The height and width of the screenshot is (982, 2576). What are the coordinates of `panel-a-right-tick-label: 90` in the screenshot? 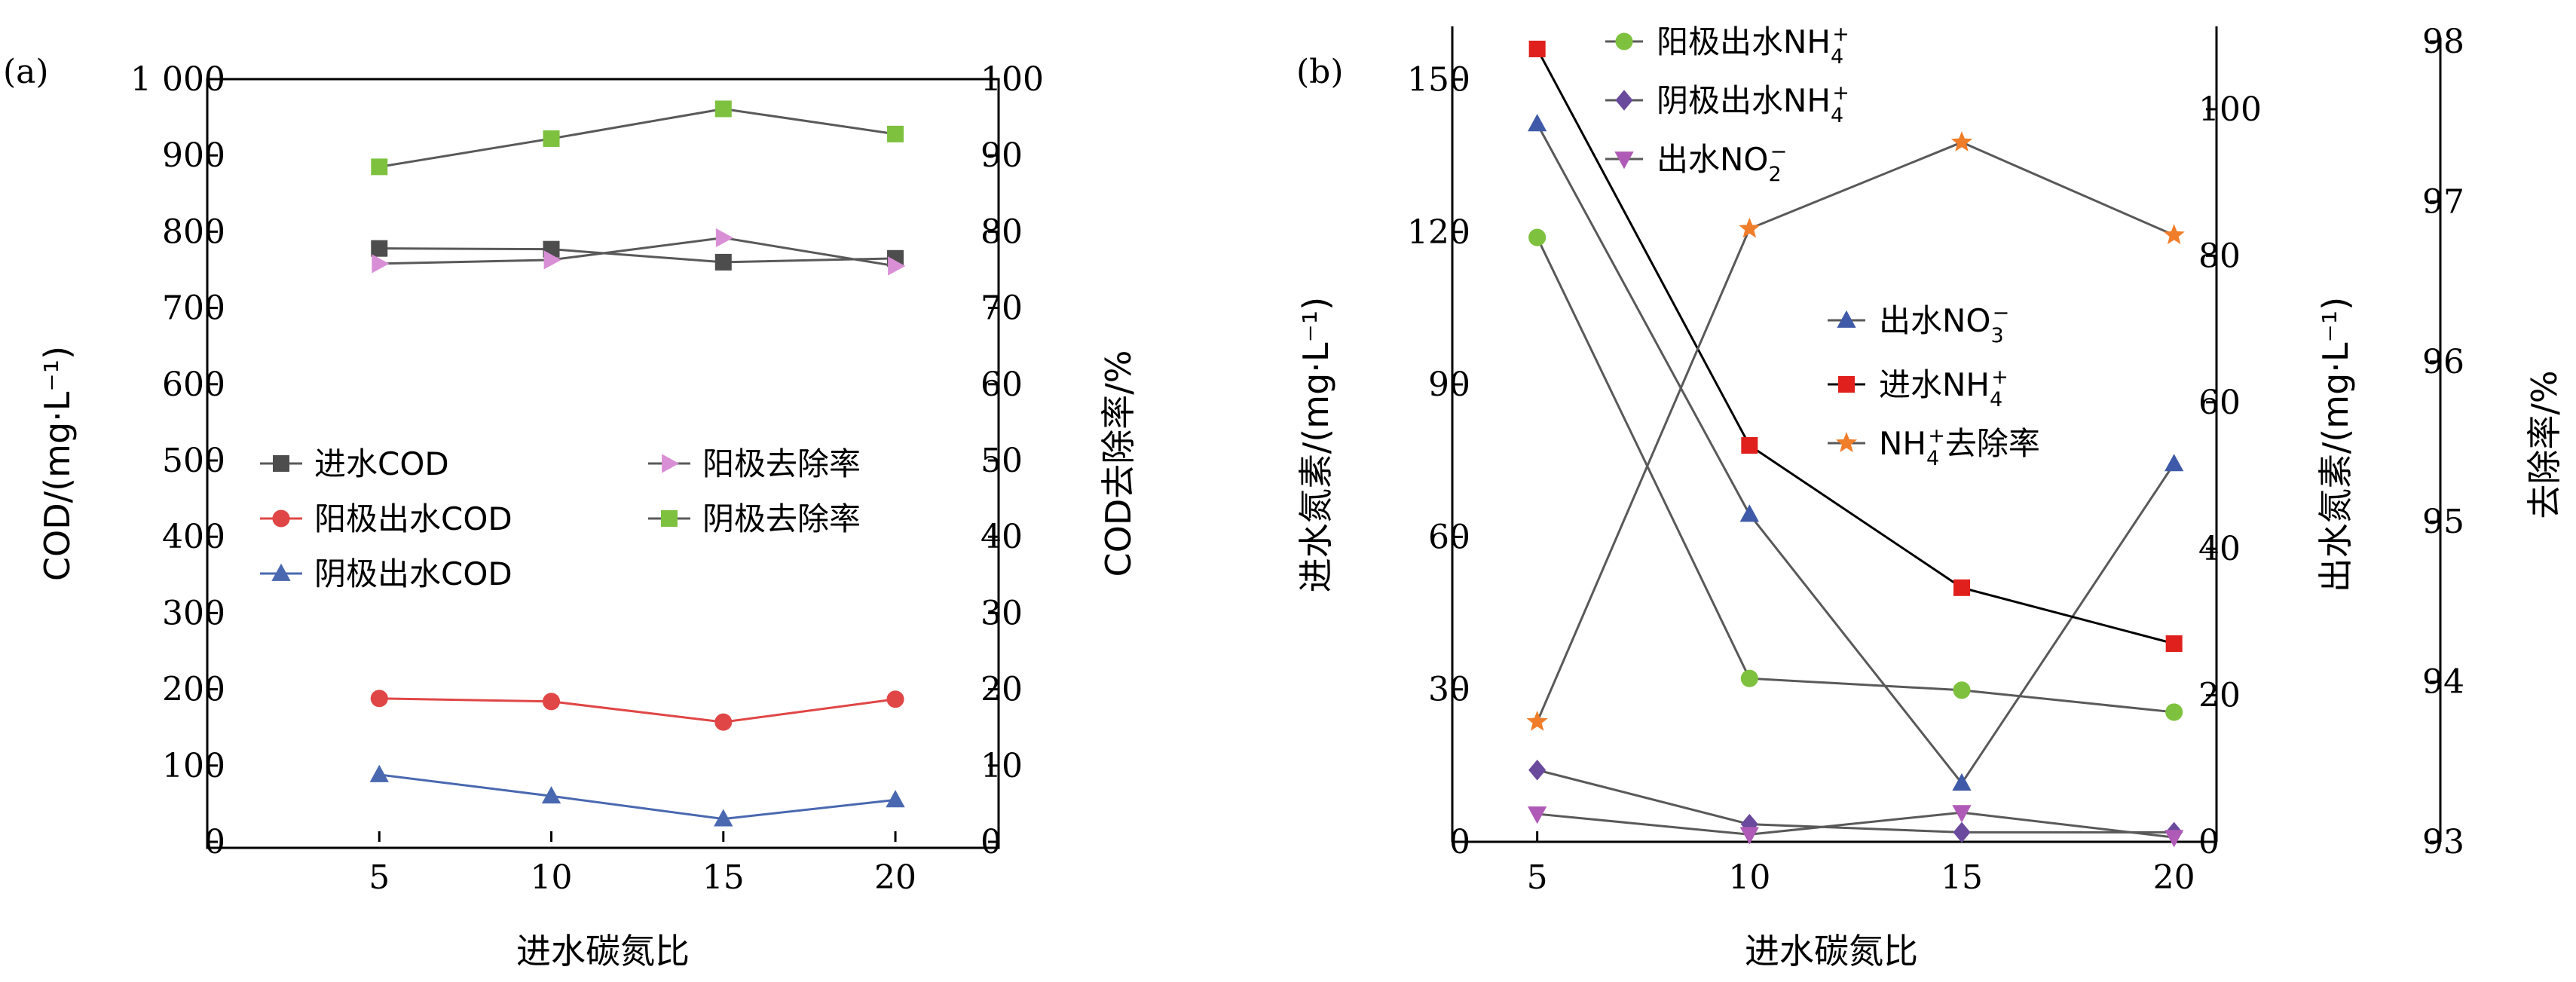 It's located at (1002, 155).